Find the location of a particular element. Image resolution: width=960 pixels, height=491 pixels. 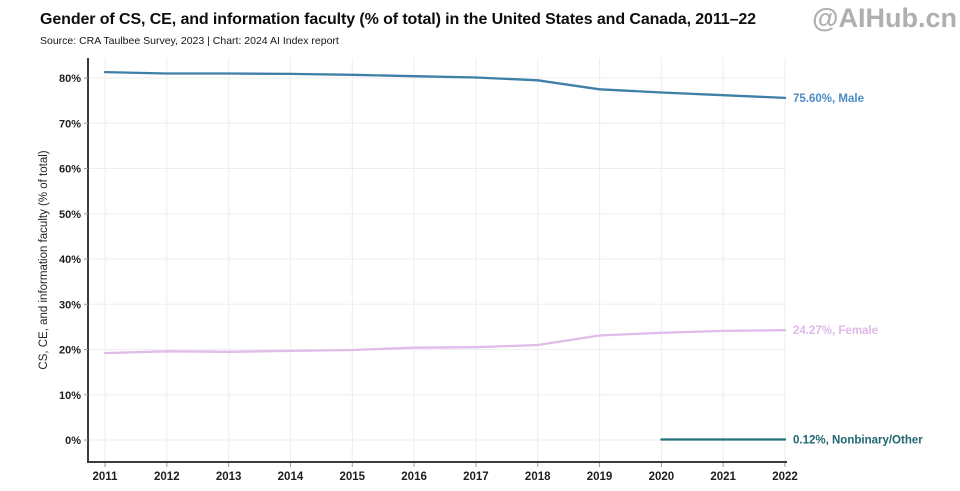

y-tick-label: 10% is located at coordinates (70, 396).